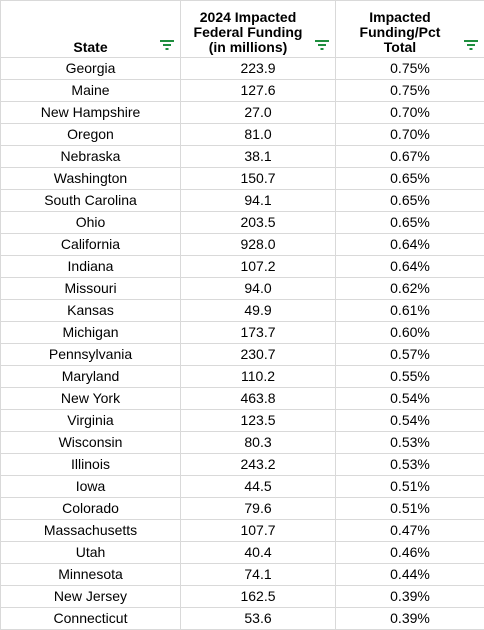 This screenshot has height=630, width=484. I want to click on column-header-pct: Impacted Funding/Pct Total, so click(410, 29).